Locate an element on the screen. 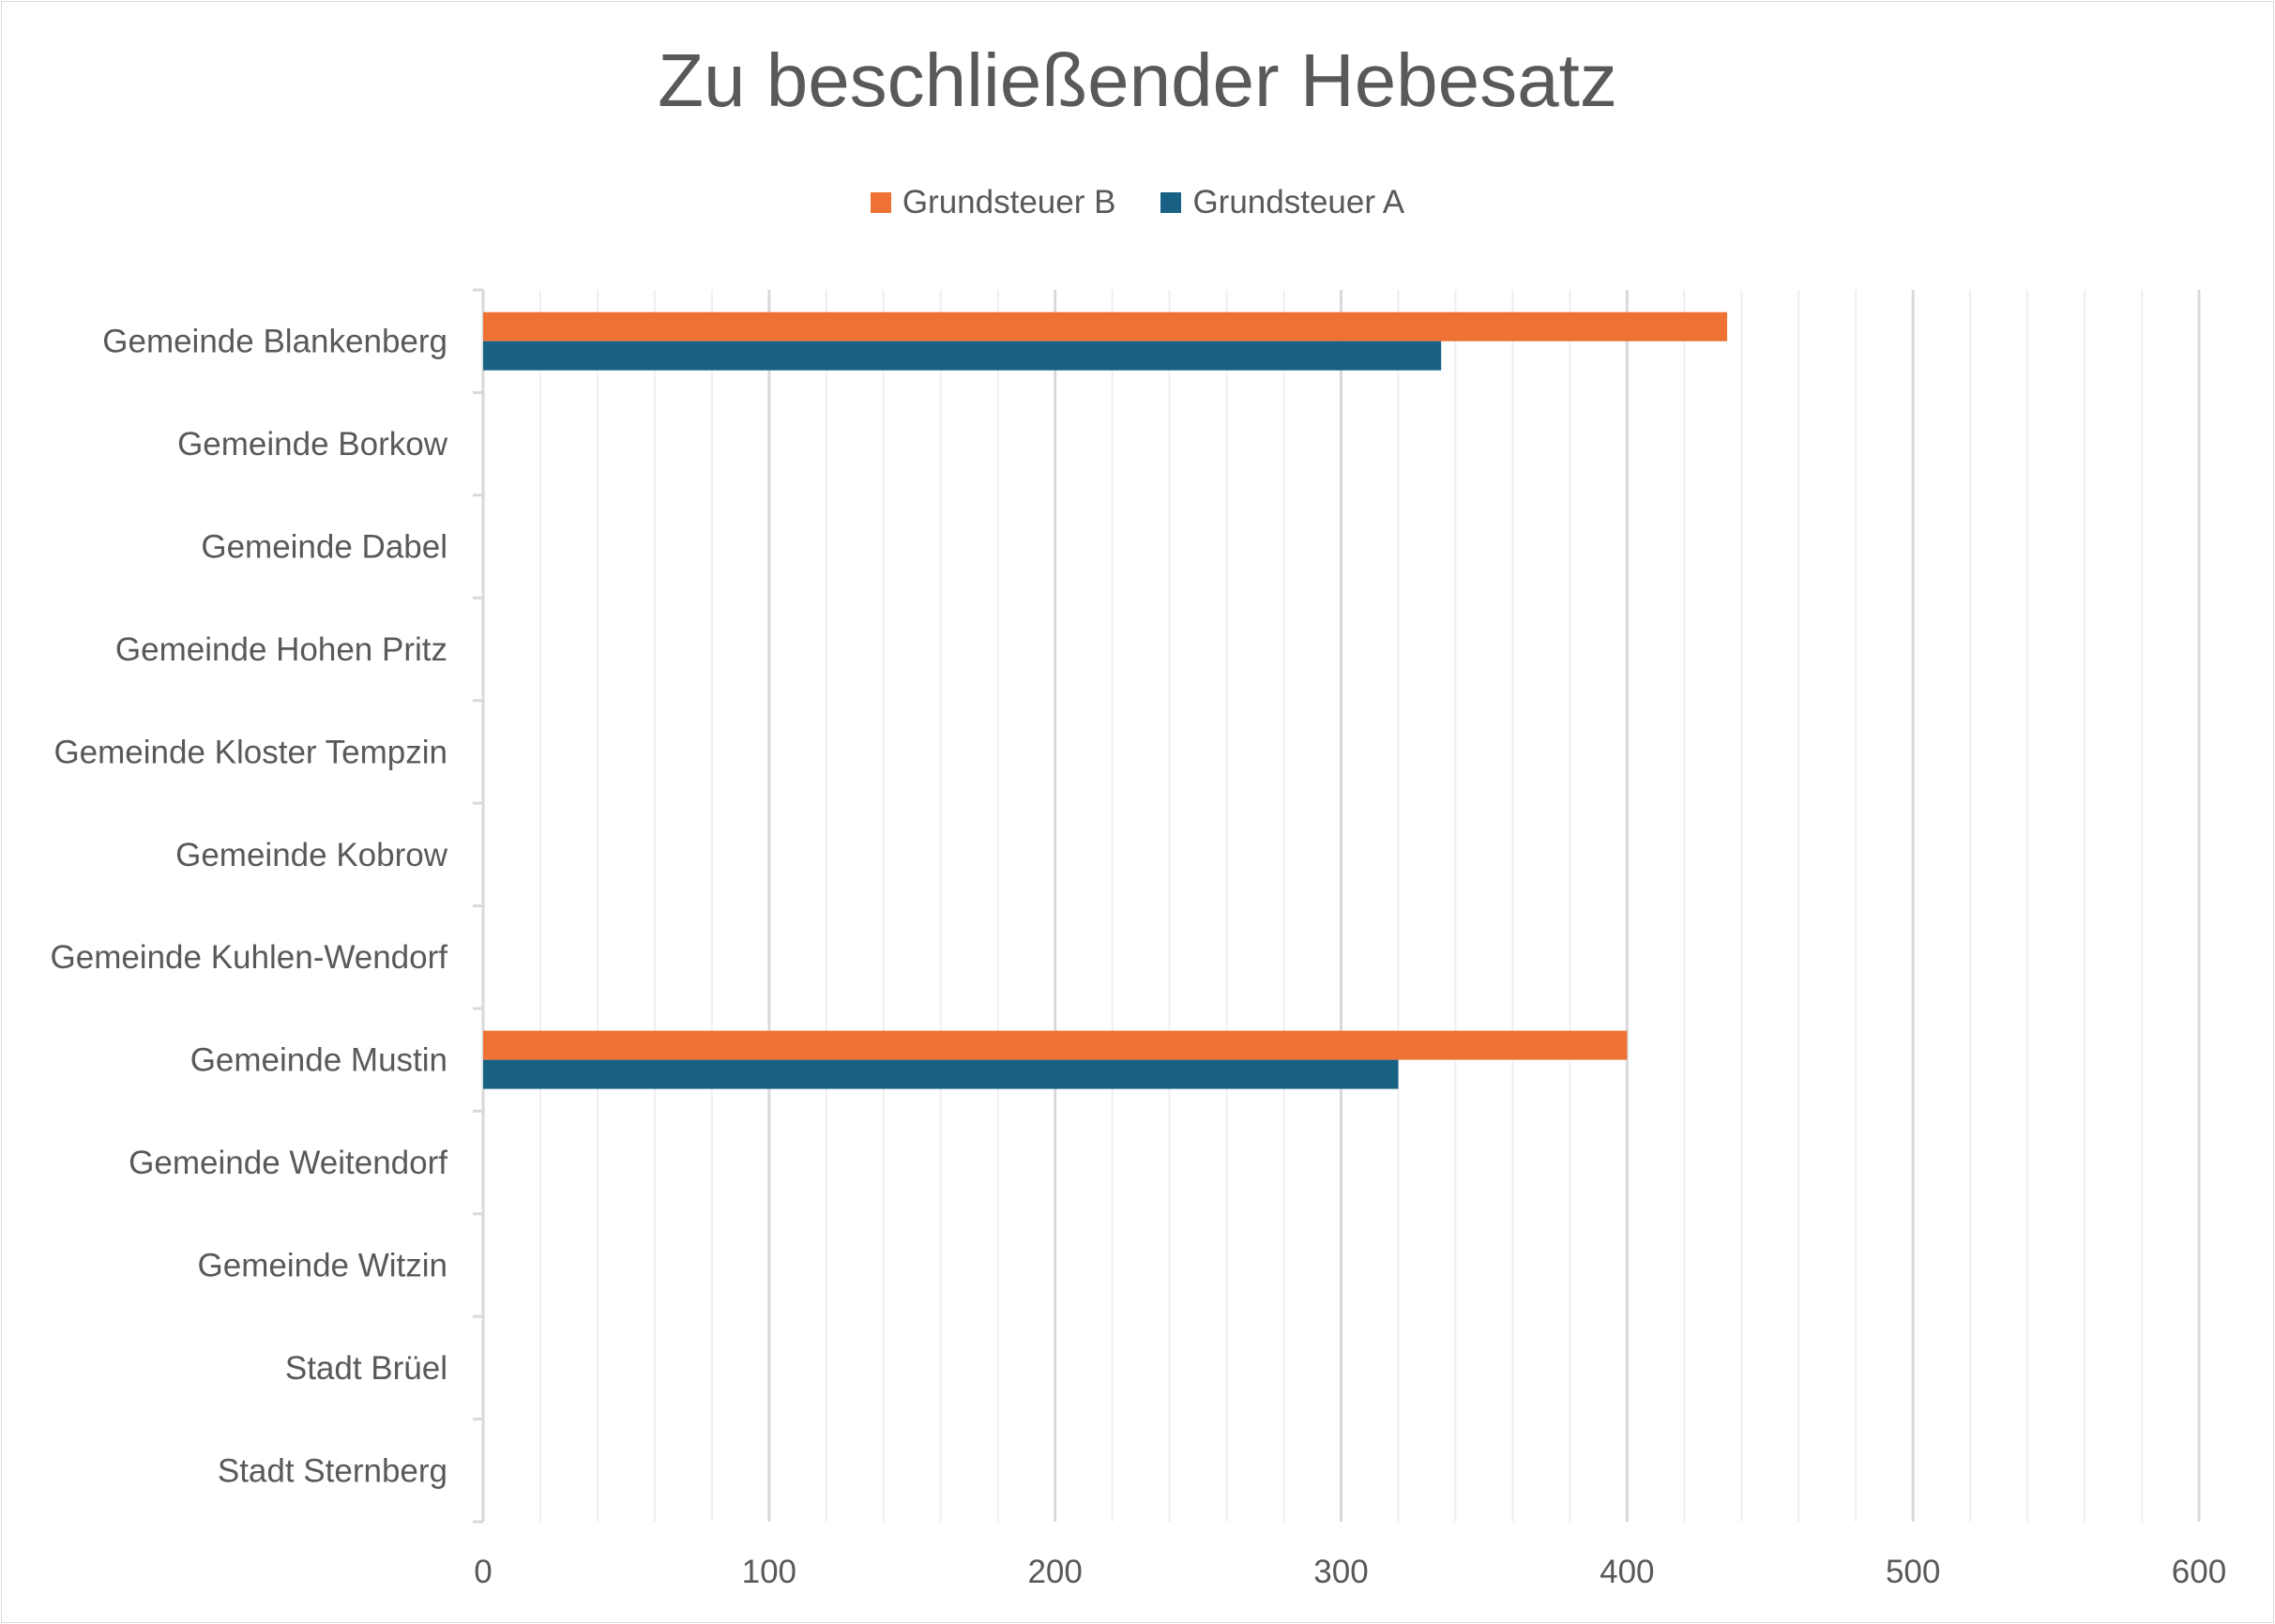  category-label: Stadt Sternberg is located at coordinates (332, 1471).